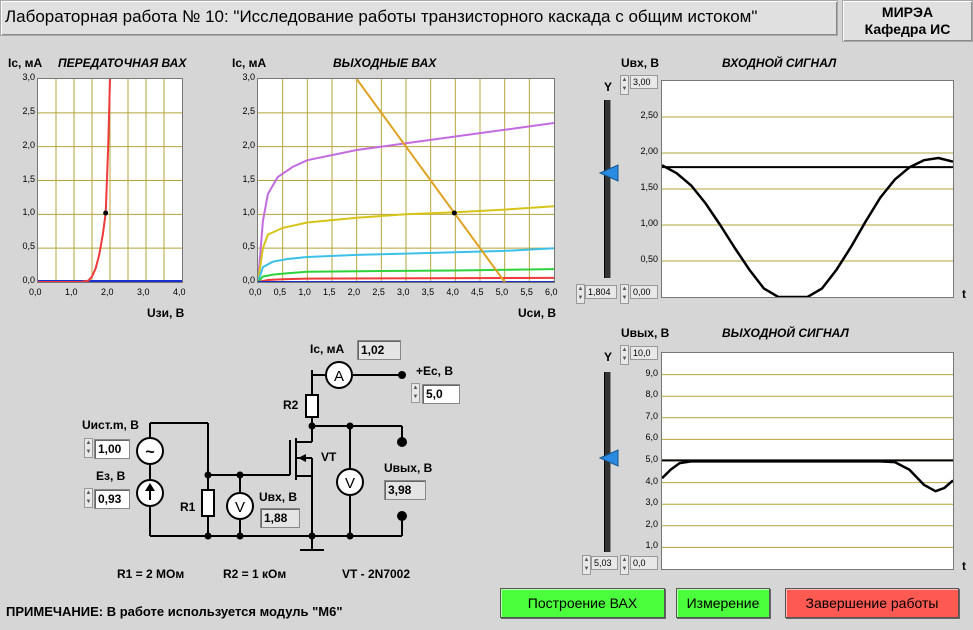 The height and width of the screenshot is (630, 973). Describe the element at coordinates (291, 405) in the screenshot. I see `r2-label: R2` at that location.